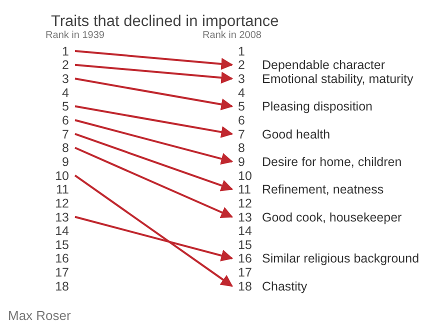 This screenshot has height=330, width=425. What do you see at coordinates (66, 51) in the screenshot?
I see `y-tick-label: 1` at bounding box center [66, 51].